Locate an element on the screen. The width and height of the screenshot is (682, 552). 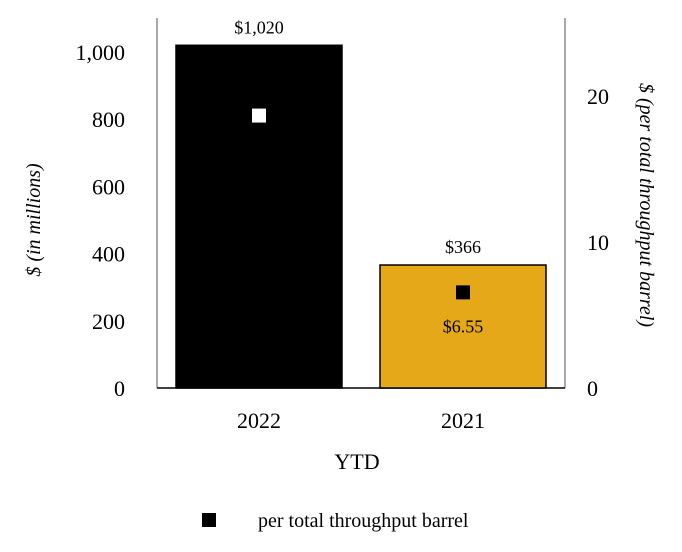
y2-axis-title: $ (per total throughput barrel) is located at coordinates (646, 205).